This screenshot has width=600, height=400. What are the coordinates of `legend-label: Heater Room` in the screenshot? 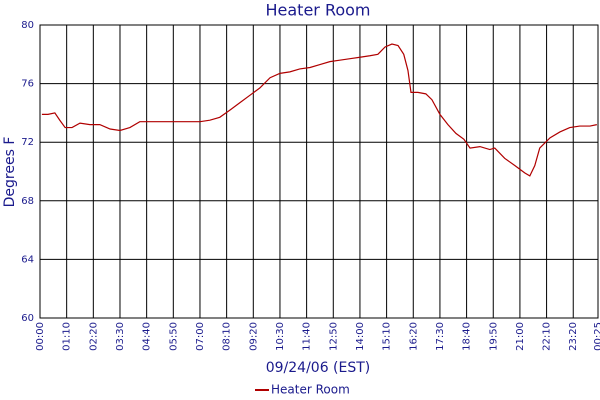 It's located at (310, 390).